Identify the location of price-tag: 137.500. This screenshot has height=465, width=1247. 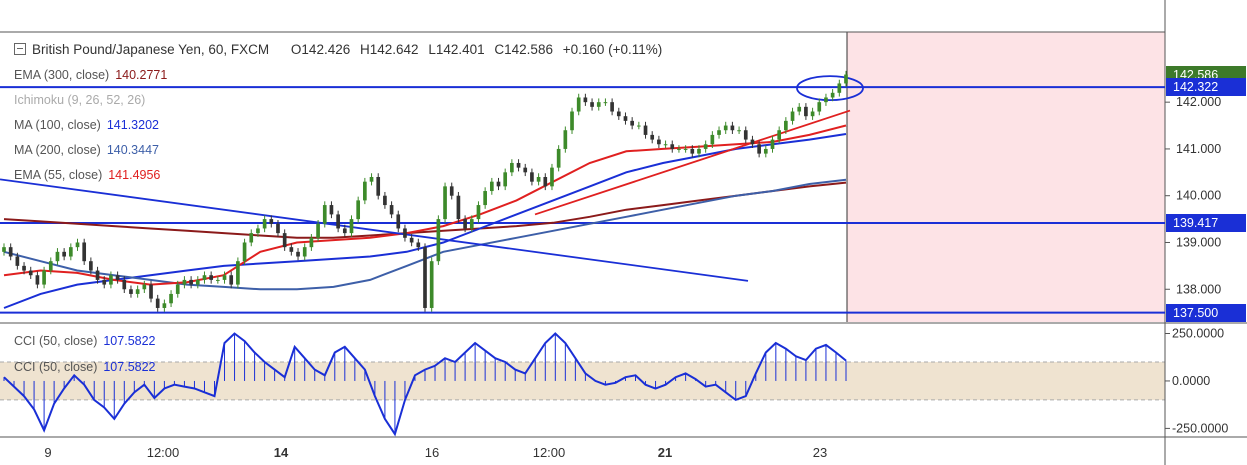
(1206, 312).